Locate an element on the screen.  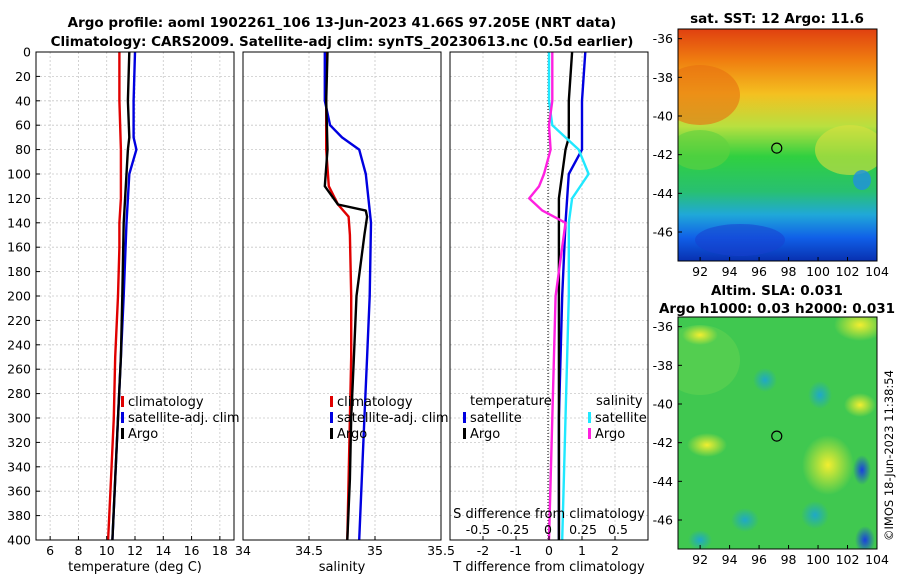
series-line-satellite-adj-clim is located at coordinates (348, 296).